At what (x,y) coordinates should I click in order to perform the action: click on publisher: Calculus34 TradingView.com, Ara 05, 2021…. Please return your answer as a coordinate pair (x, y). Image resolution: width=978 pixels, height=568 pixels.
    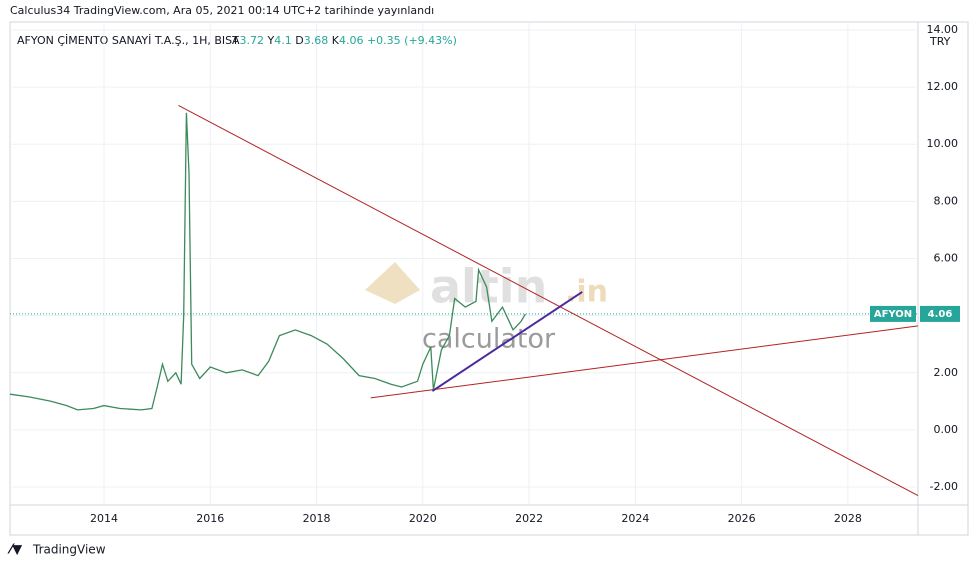
    Looking at the image, I should click on (222, 10).